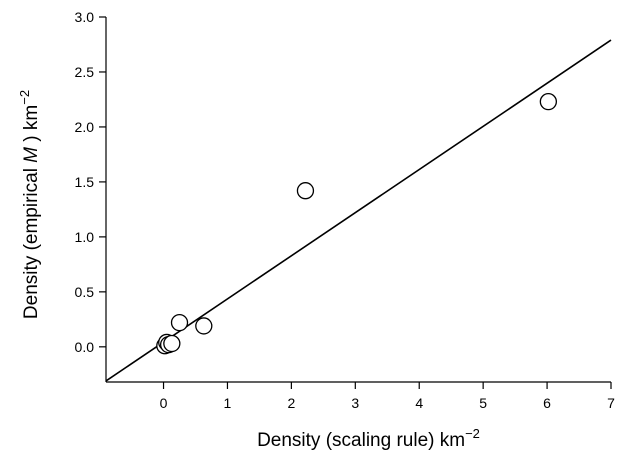 The width and height of the screenshot is (619, 455). I want to click on x-tick-label: 1, so click(228, 403).